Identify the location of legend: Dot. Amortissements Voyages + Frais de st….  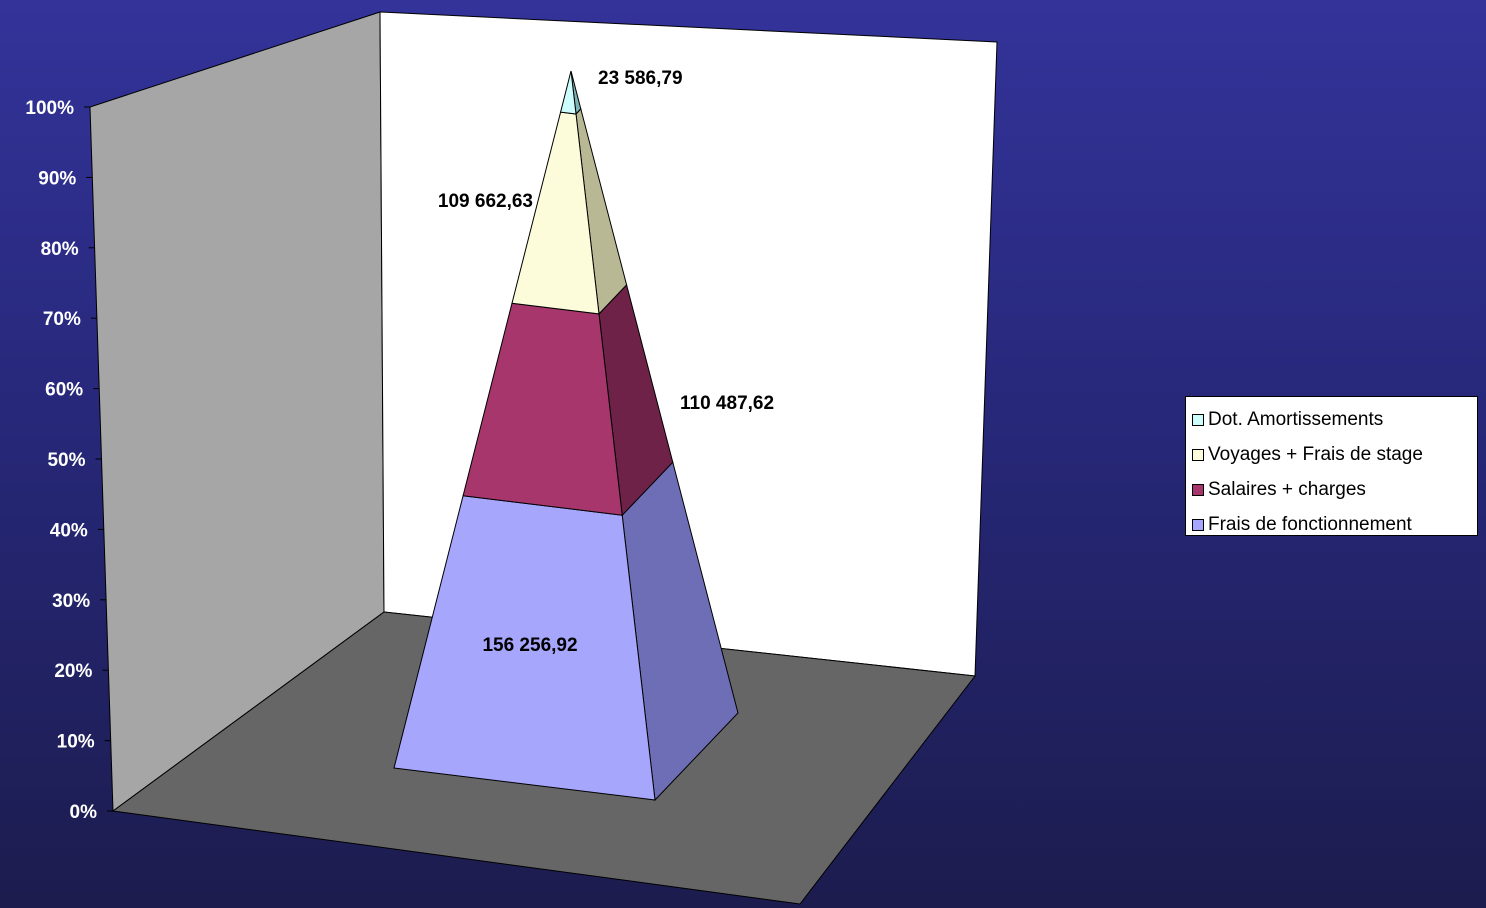
(1331, 466).